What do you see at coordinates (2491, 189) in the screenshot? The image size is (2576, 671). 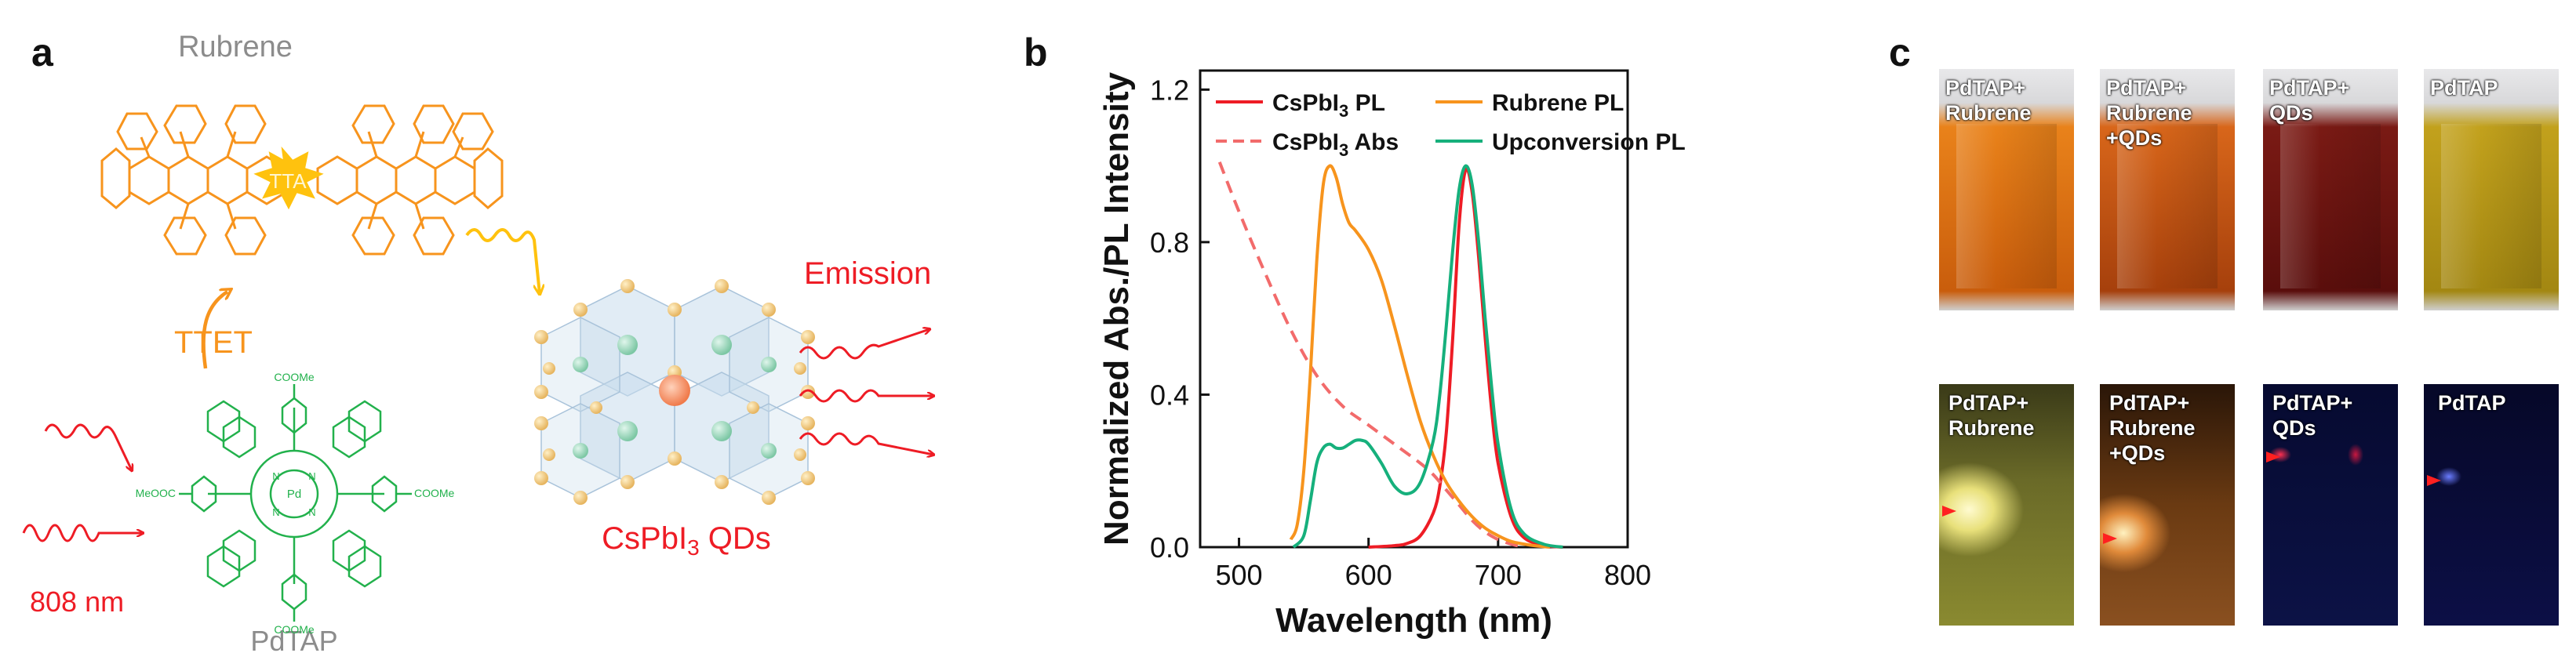 I see `vial-photo-daylight: PdTAP` at bounding box center [2491, 189].